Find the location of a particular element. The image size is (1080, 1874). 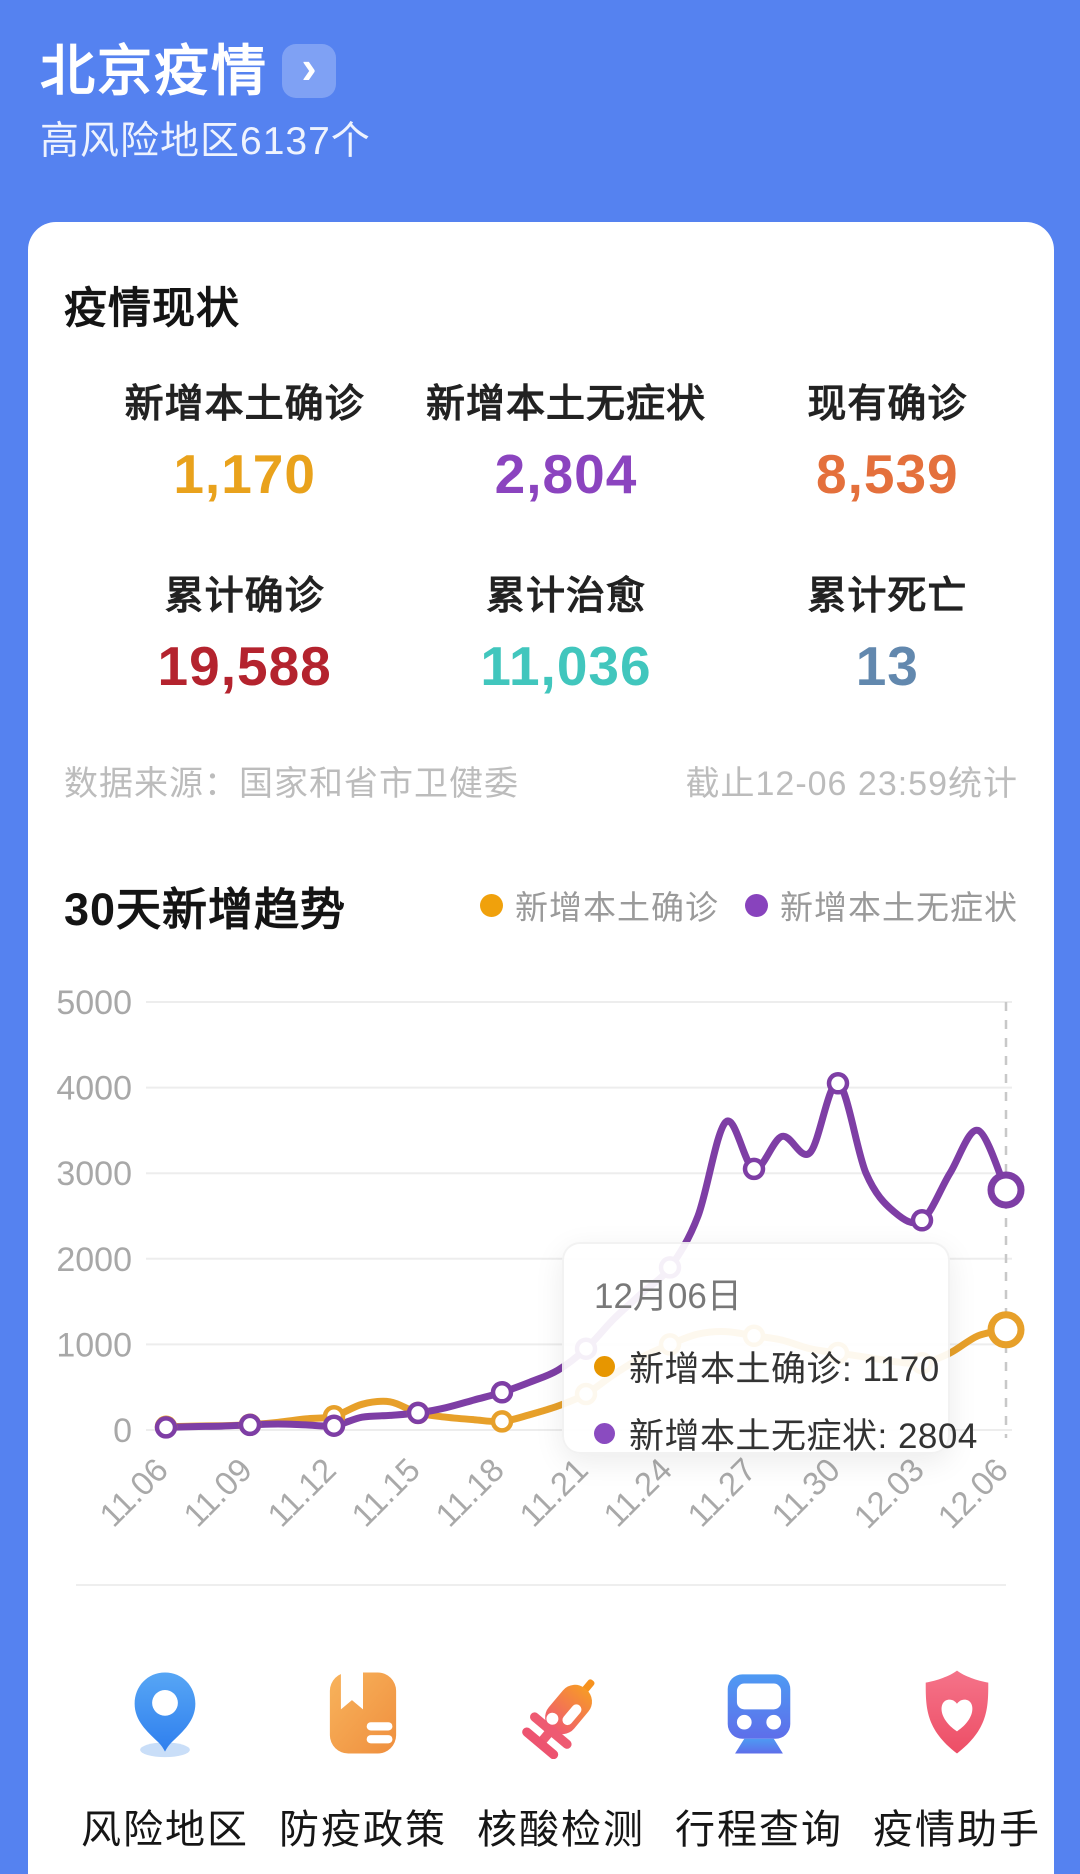

chevron-right-icon: › is located at coordinates (309, 67).